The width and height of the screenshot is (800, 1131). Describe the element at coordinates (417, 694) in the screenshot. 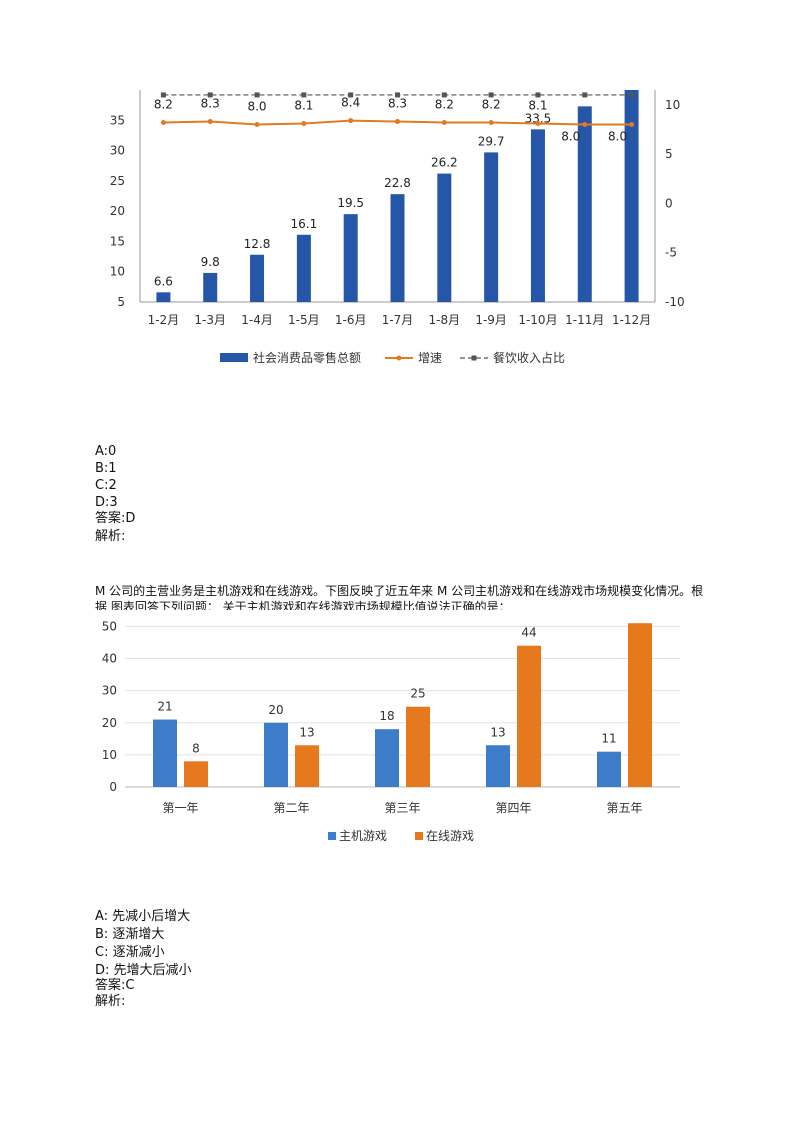

I see `chart2-bar-label: 25` at that location.